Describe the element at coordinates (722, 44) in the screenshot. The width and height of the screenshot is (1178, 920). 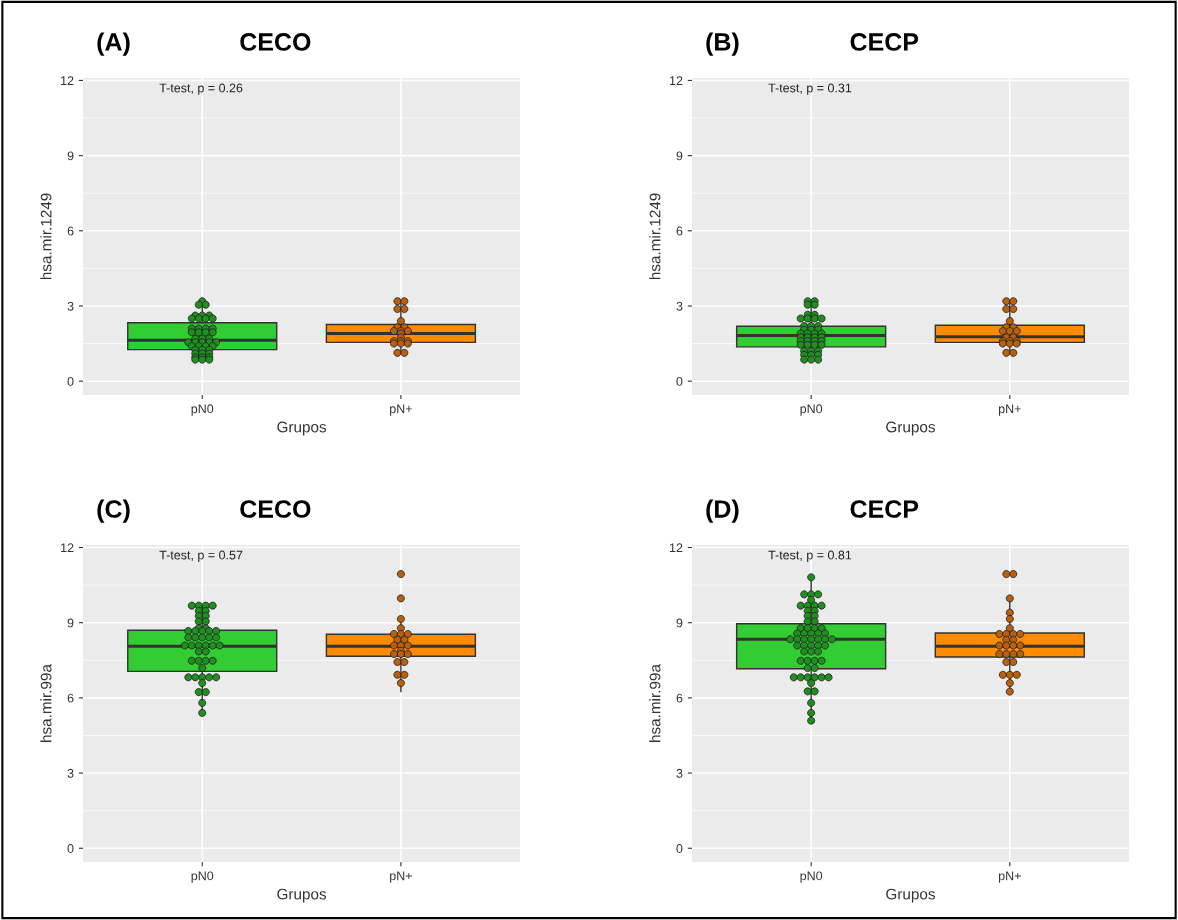
I see `text: (B)` at that location.